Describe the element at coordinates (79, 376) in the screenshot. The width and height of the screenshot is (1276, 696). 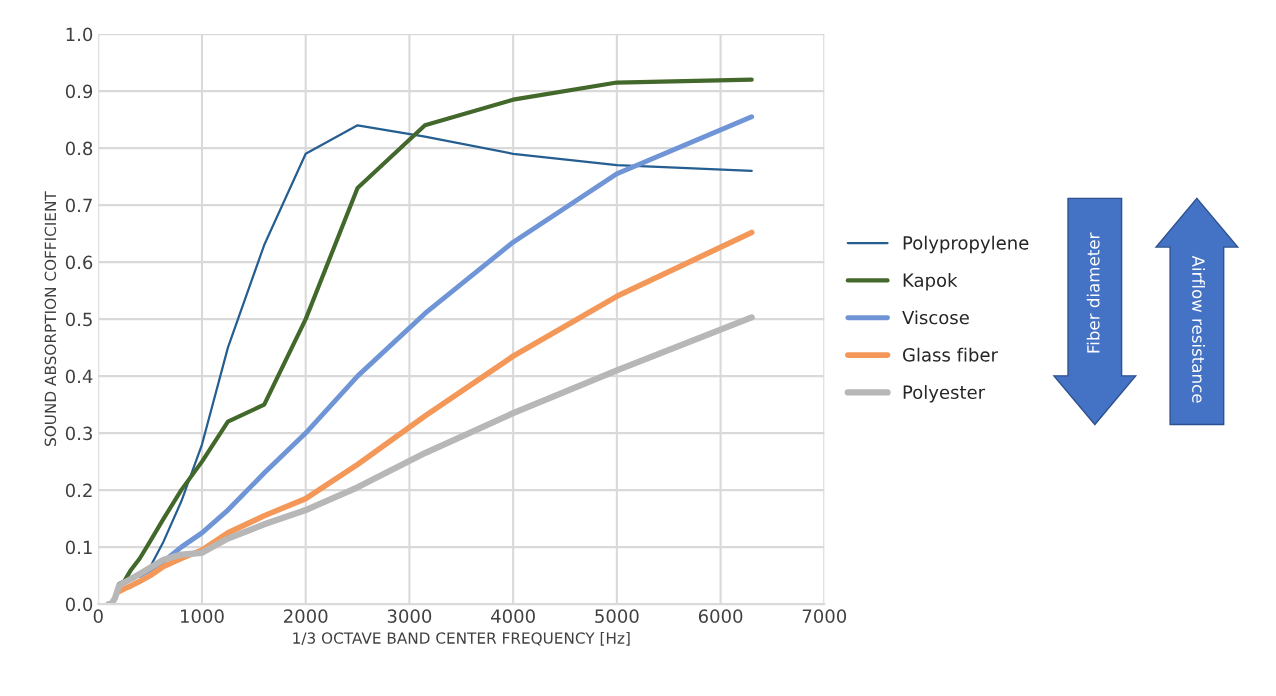
I see `y-tick-label: 0.4` at that location.